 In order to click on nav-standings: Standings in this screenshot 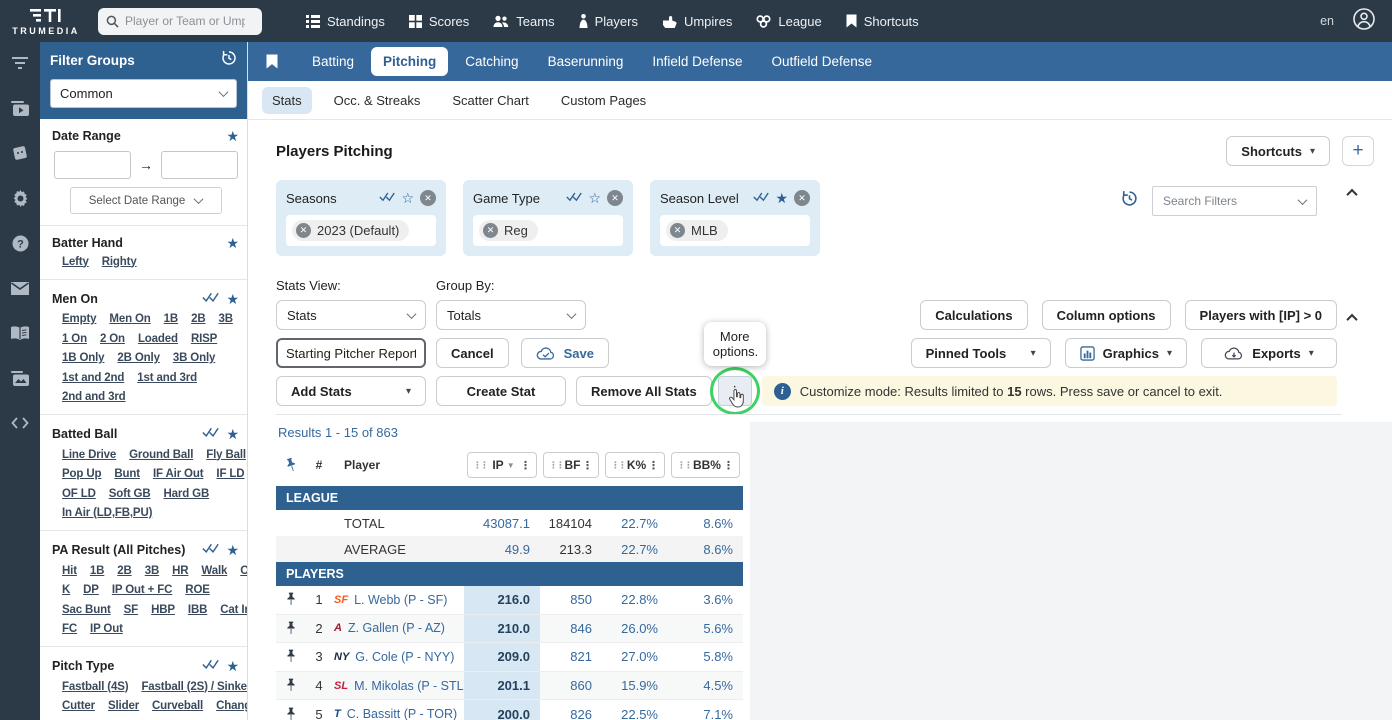, I will do `click(345, 21)`.